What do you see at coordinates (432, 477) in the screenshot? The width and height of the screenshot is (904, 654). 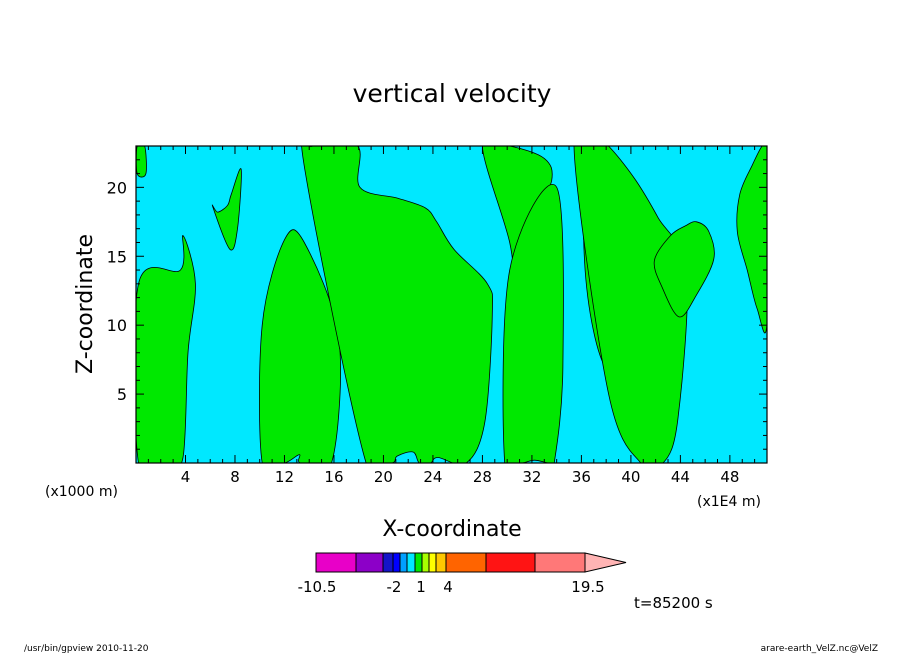 I see `x-tick-label: 24` at bounding box center [432, 477].